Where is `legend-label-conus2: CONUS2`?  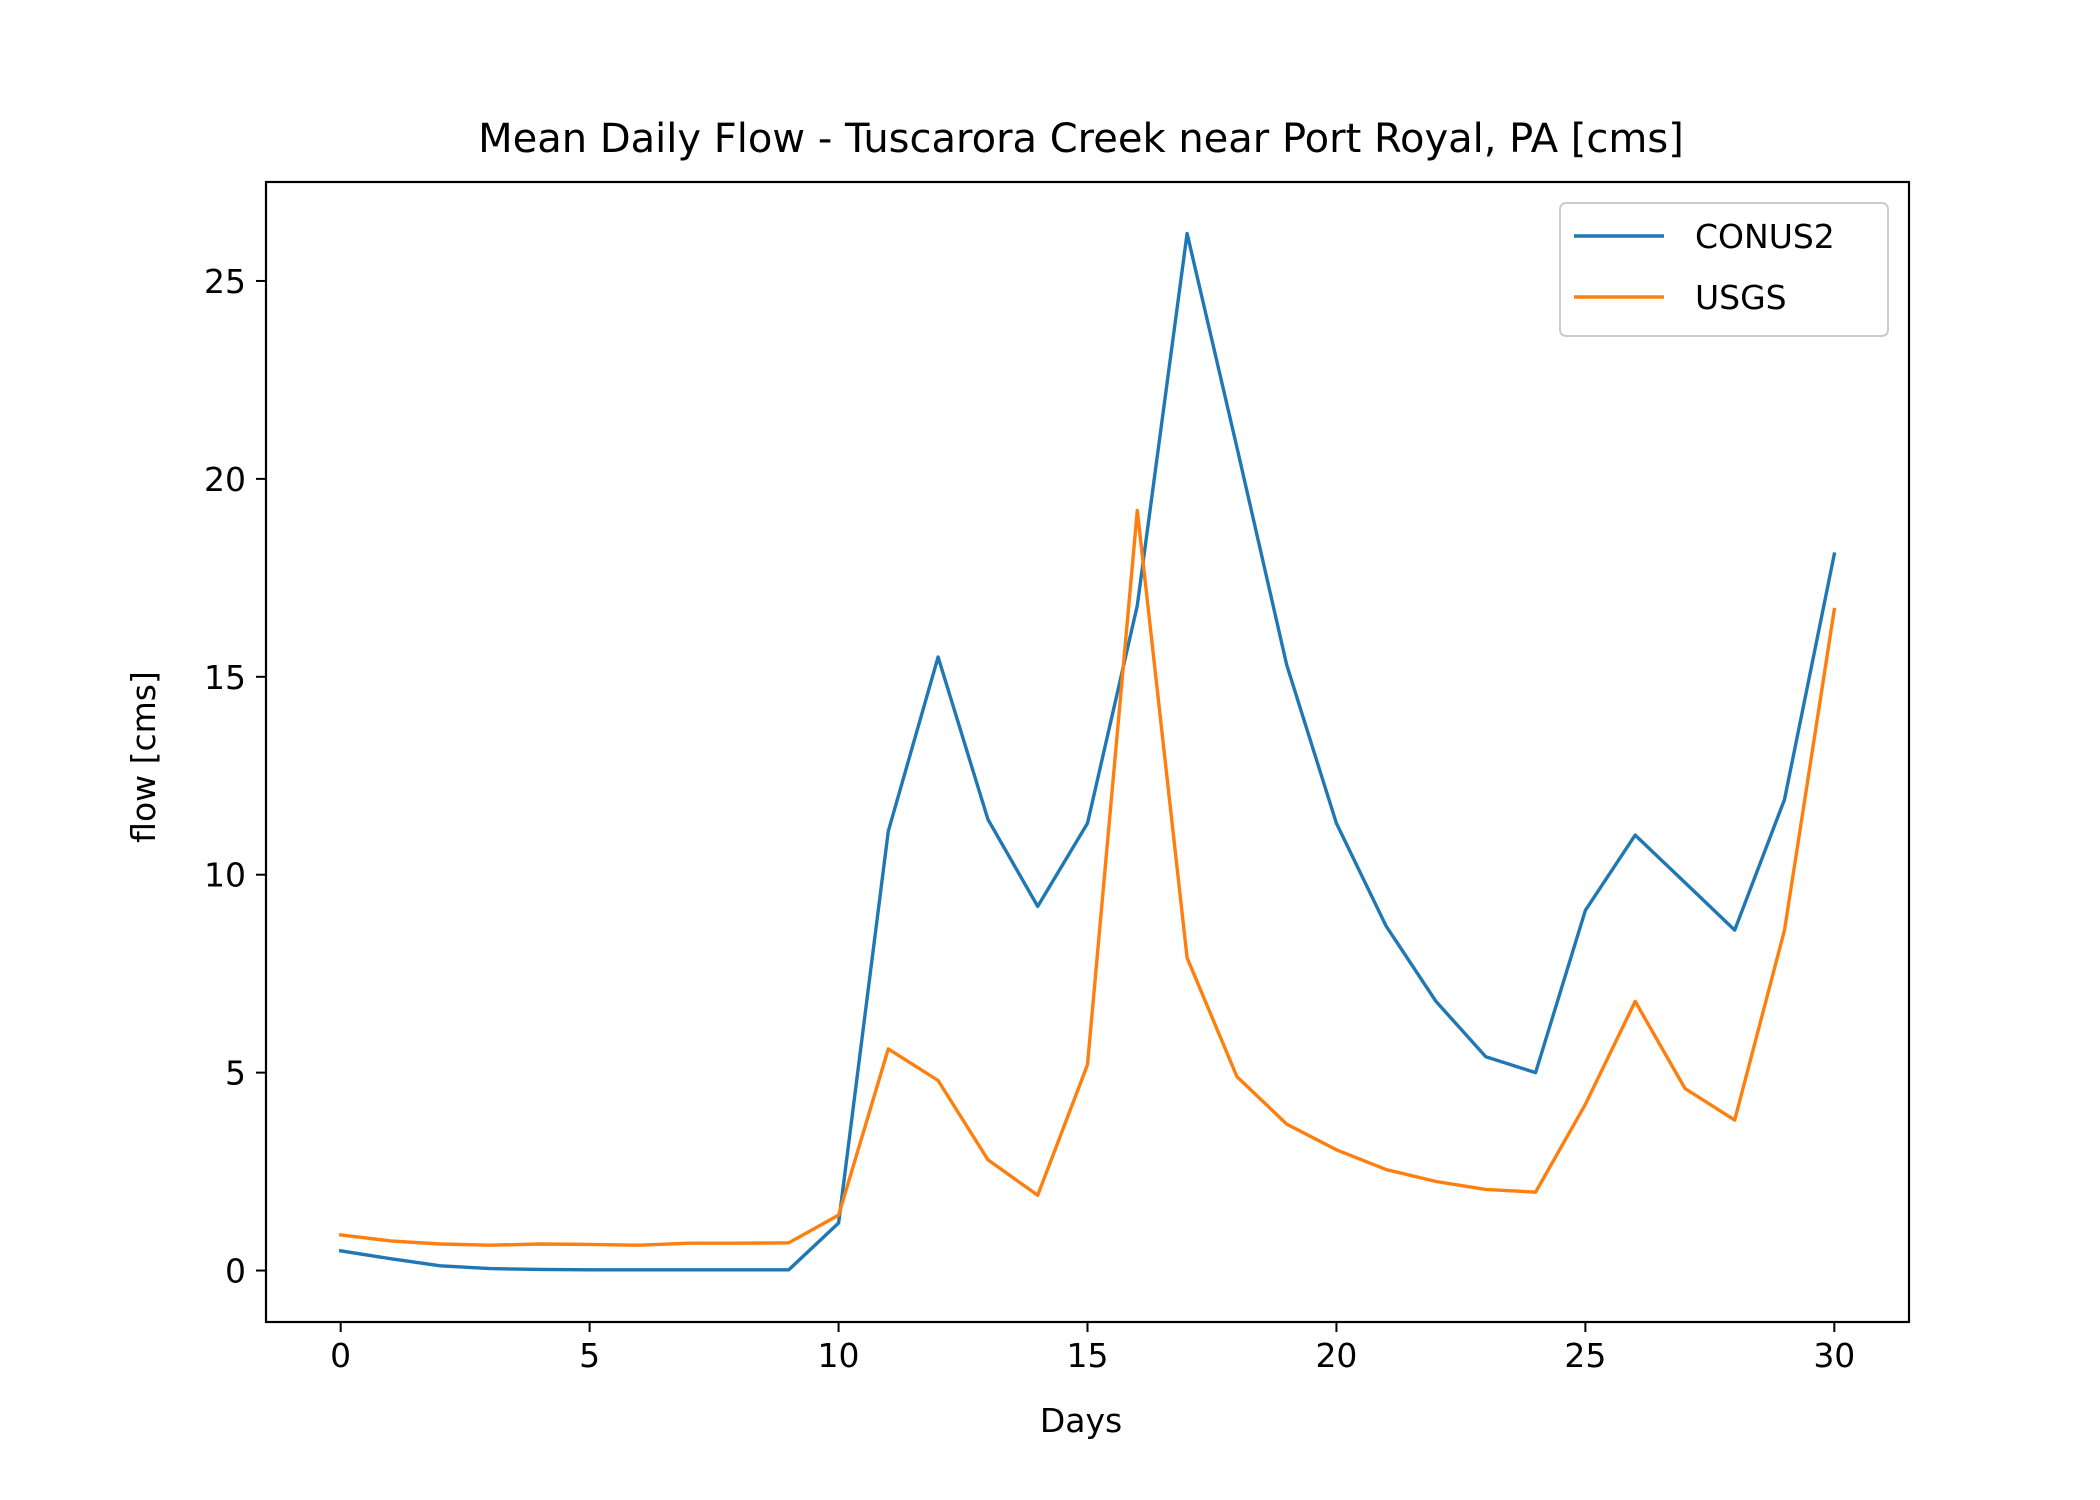
legend-label-conus2: CONUS2 is located at coordinates (1765, 236).